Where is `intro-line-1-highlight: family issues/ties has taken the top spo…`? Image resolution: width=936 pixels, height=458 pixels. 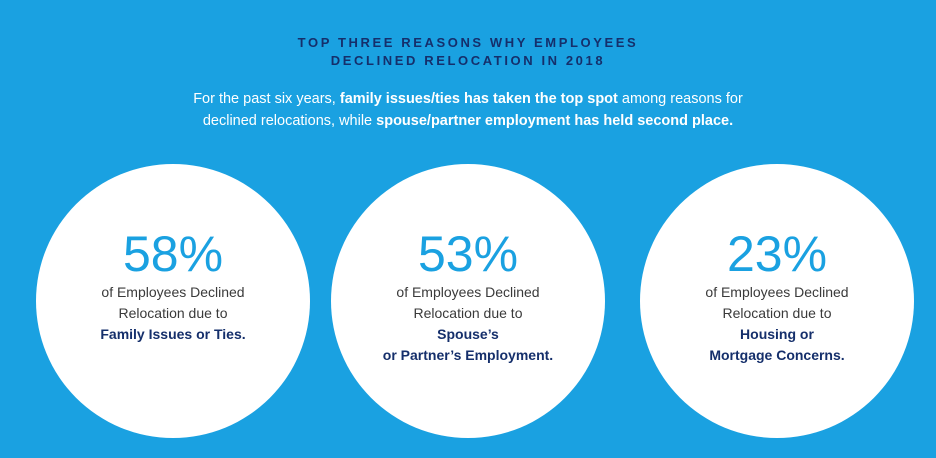
intro-line-1-highlight: family issues/ties has taken the top spo… is located at coordinates (478, 99).